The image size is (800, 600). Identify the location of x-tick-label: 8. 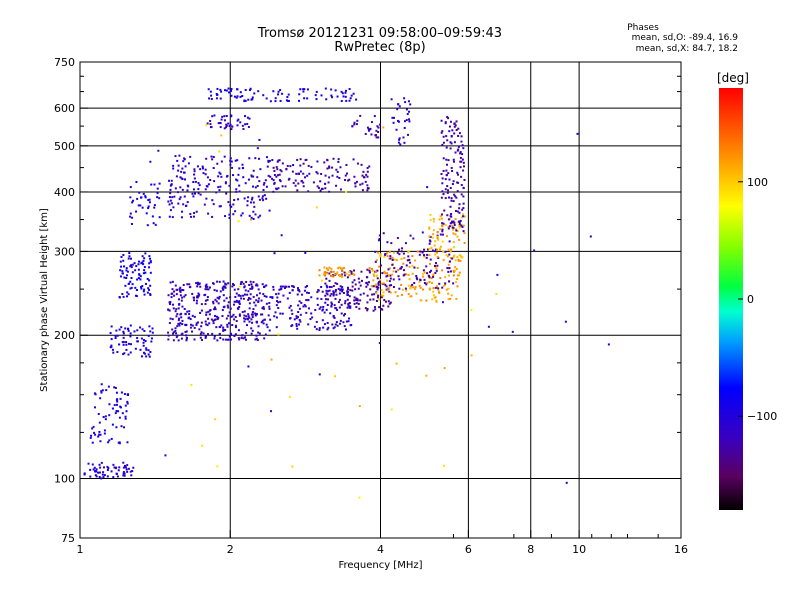
(530, 549).